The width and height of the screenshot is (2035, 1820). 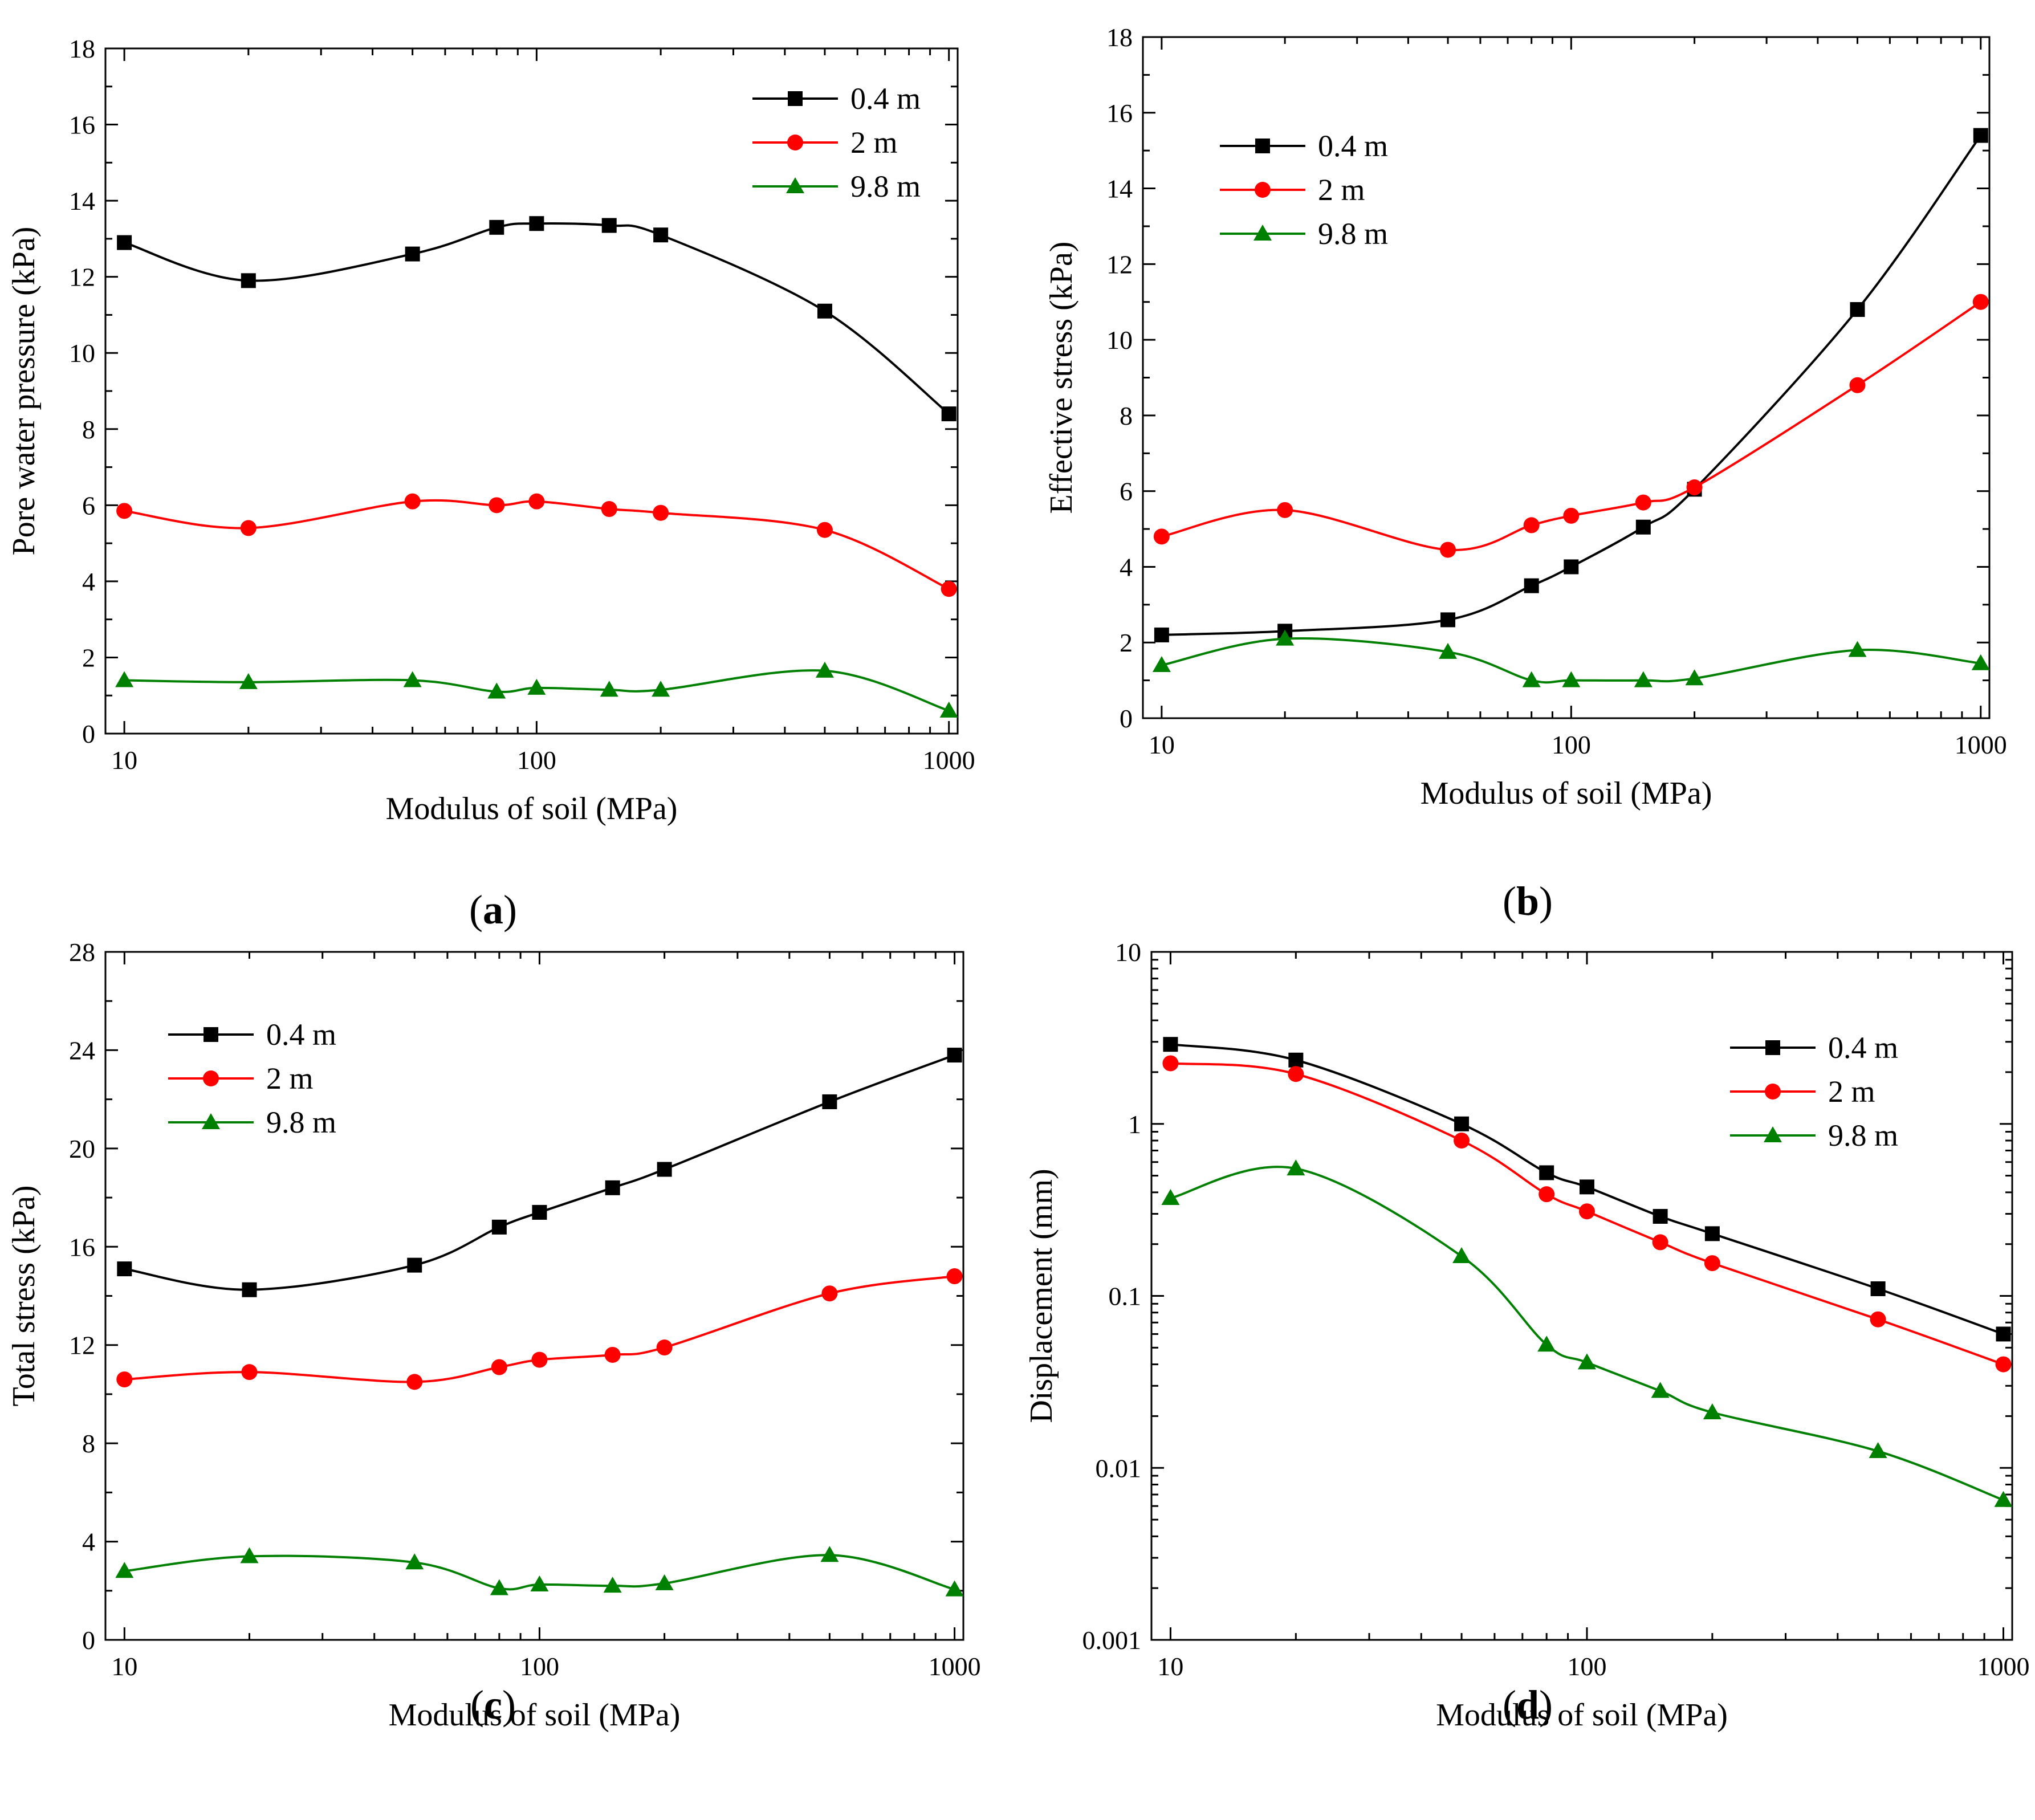 What do you see at coordinates (24, 391) in the screenshot?
I see `y-axis-label: Pore water pressure (kPa)` at bounding box center [24, 391].